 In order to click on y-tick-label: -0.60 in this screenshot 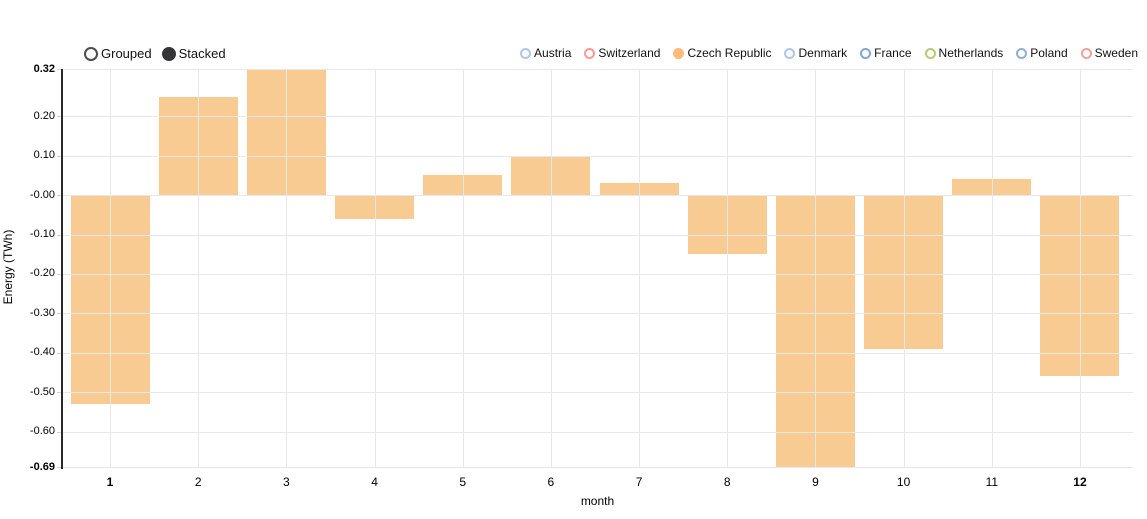, I will do `click(42, 431)`.